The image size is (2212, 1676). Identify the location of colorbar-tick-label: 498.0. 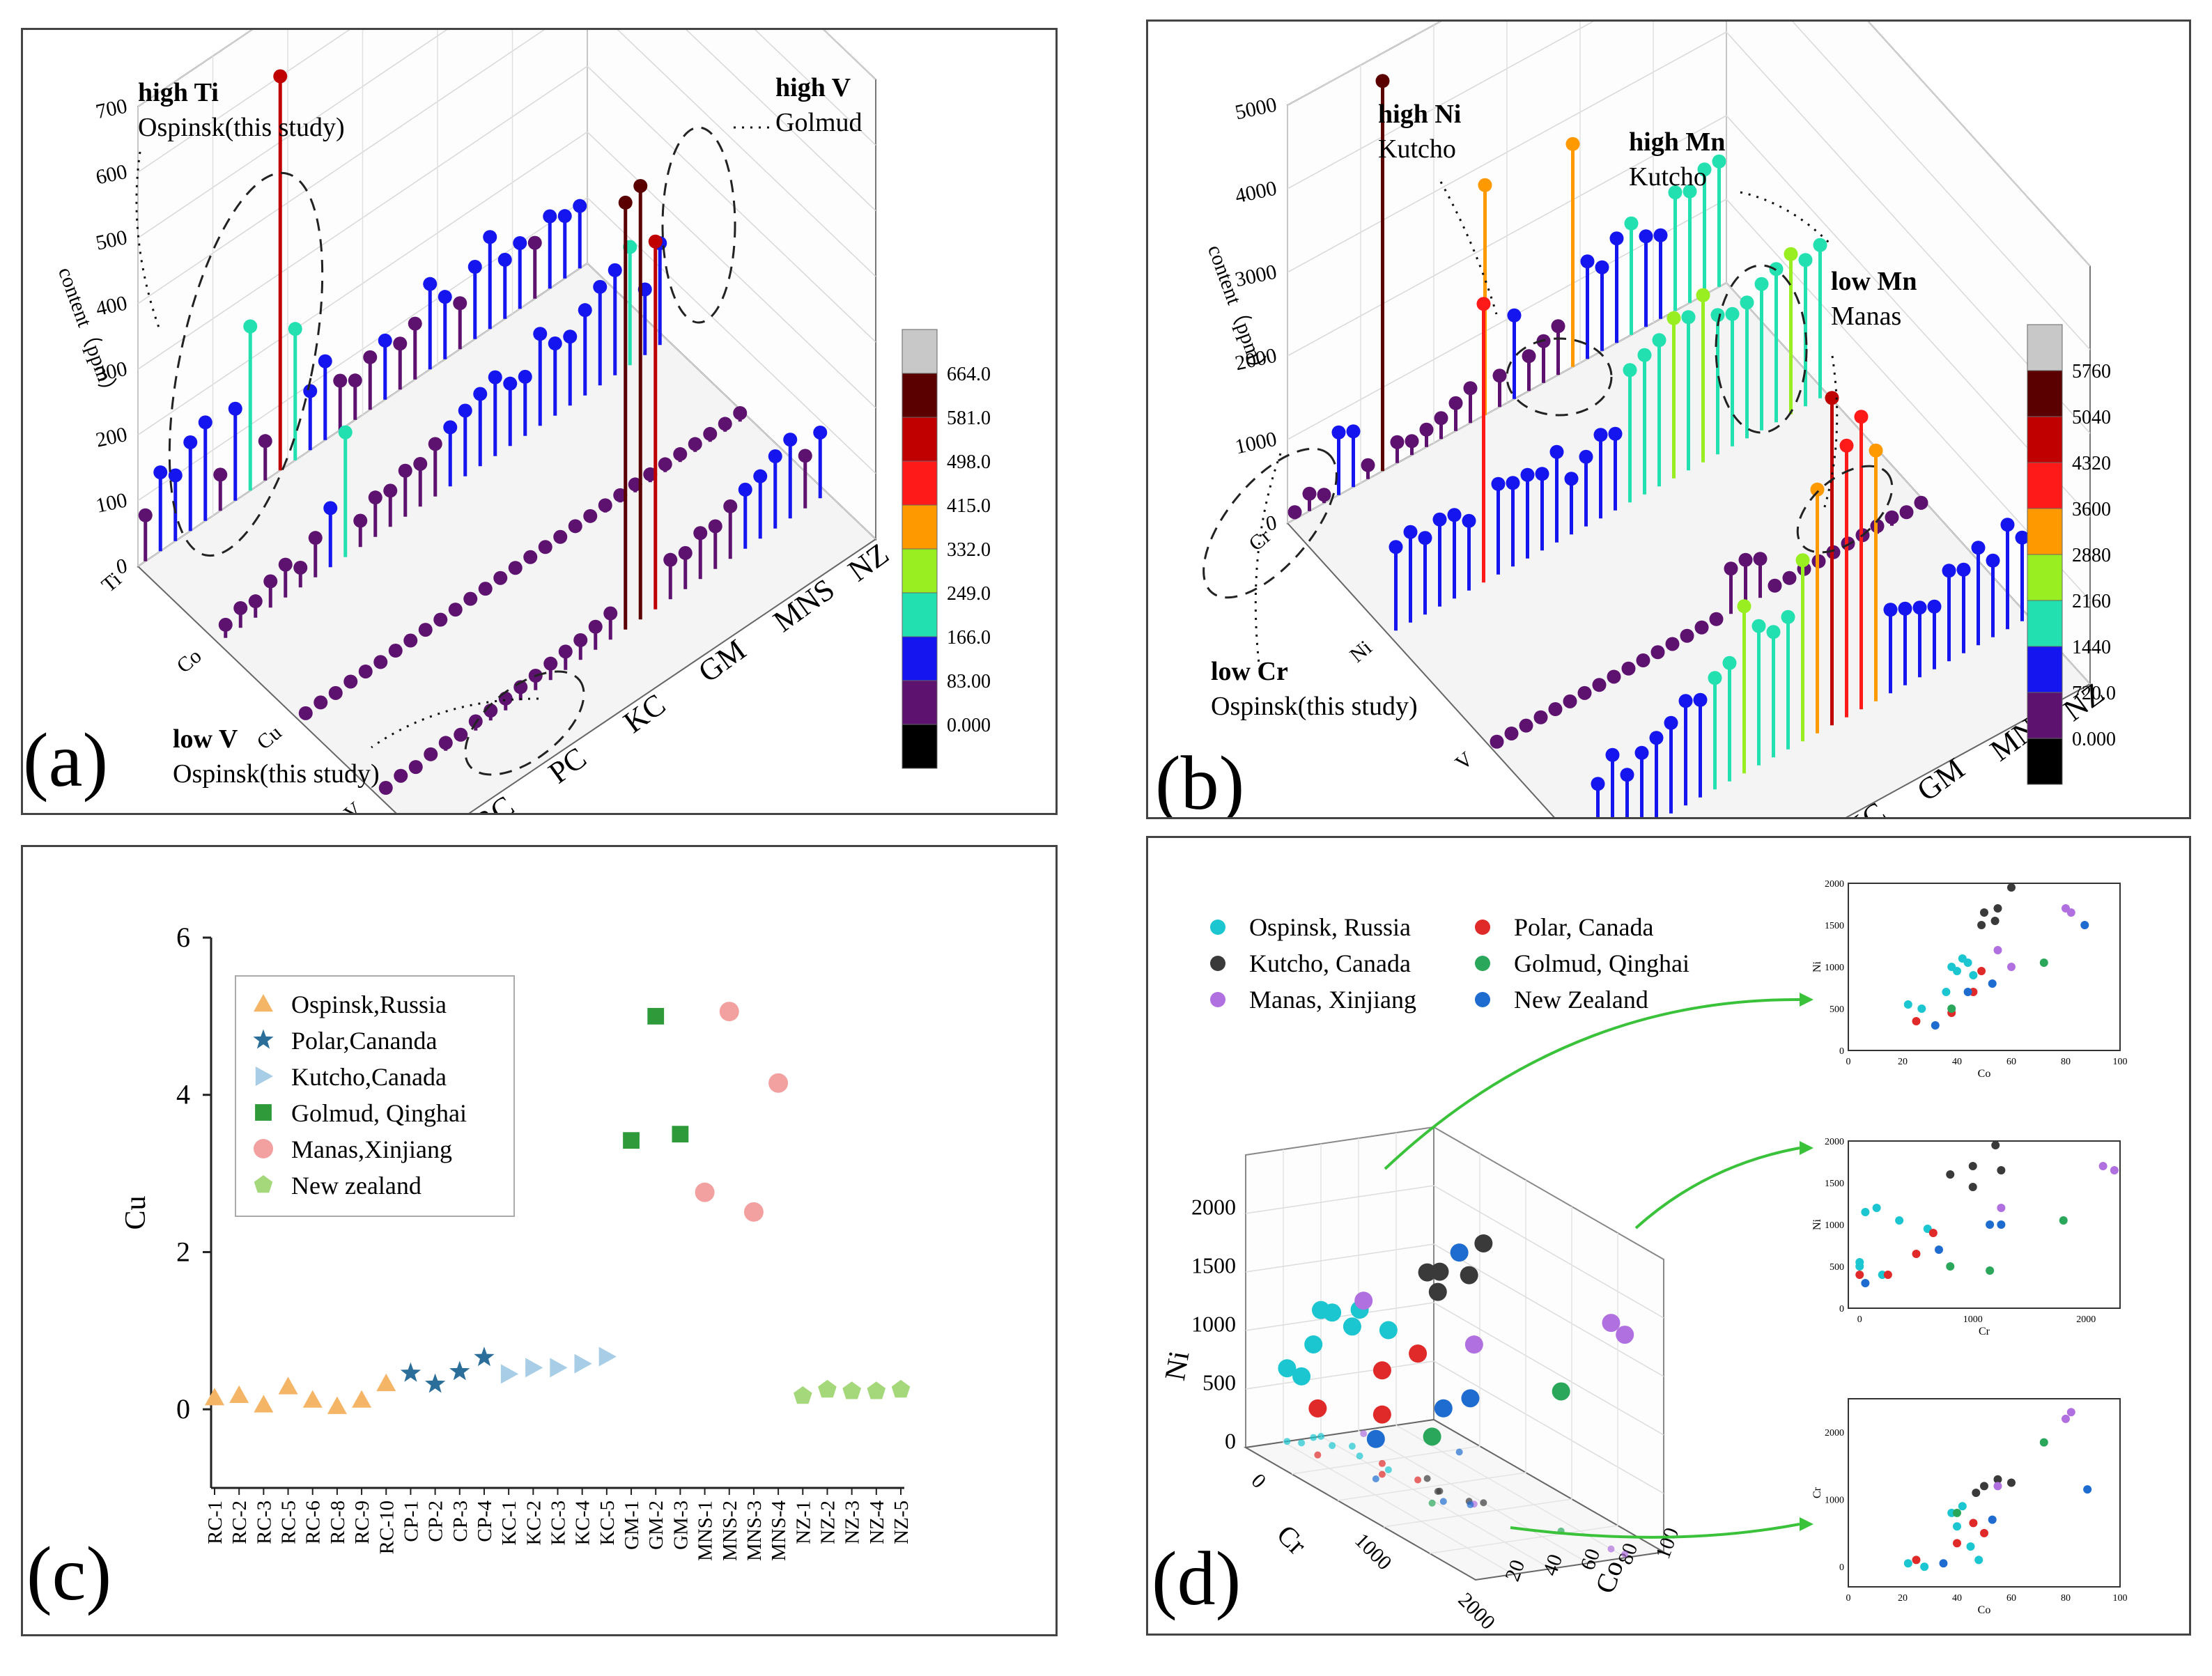
(969, 462).